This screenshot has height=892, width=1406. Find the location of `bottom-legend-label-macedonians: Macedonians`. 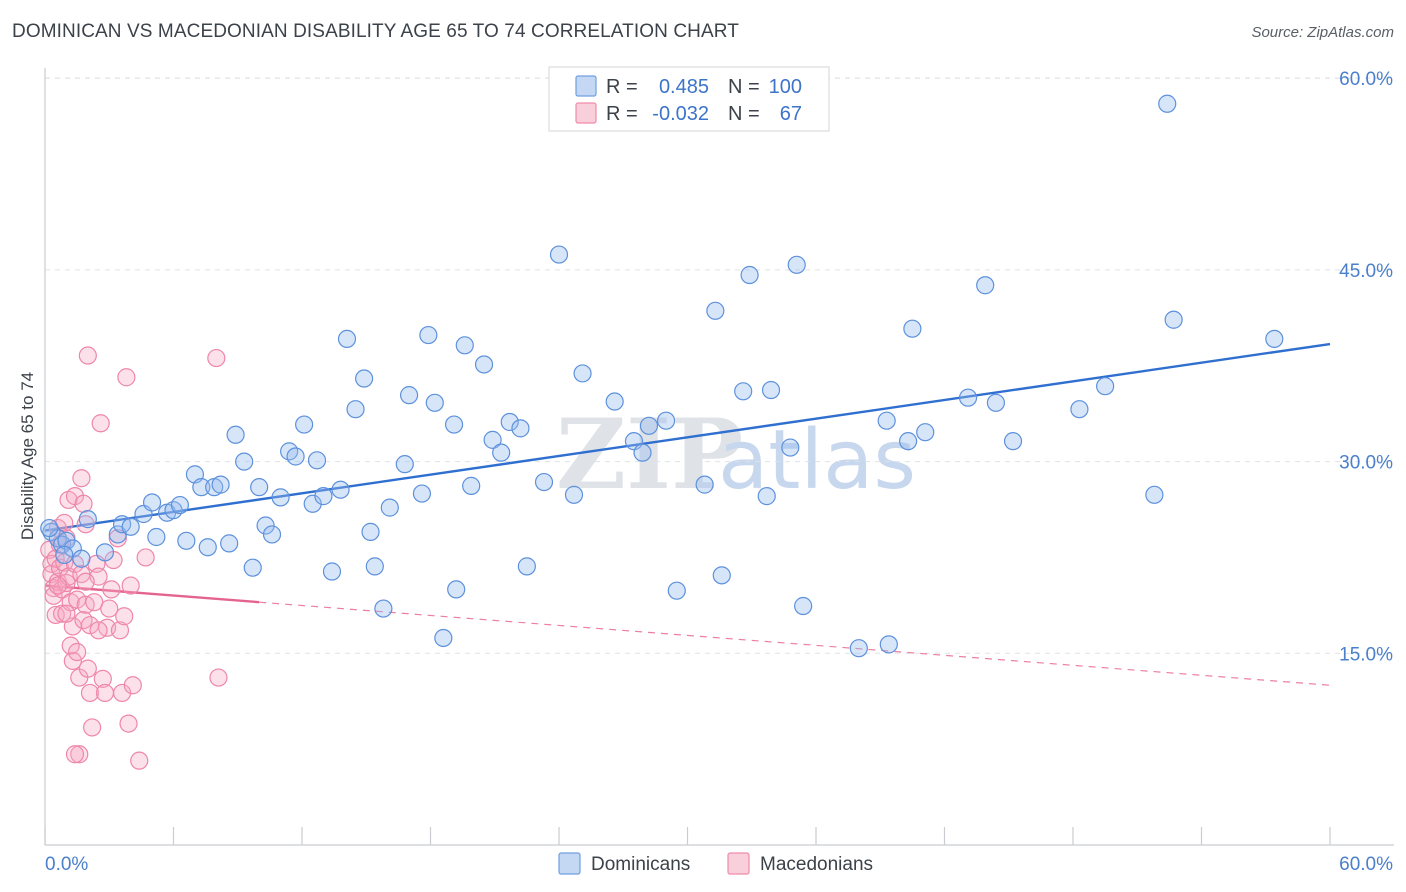

bottom-legend-label-macedonians: Macedonians is located at coordinates (816, 864).